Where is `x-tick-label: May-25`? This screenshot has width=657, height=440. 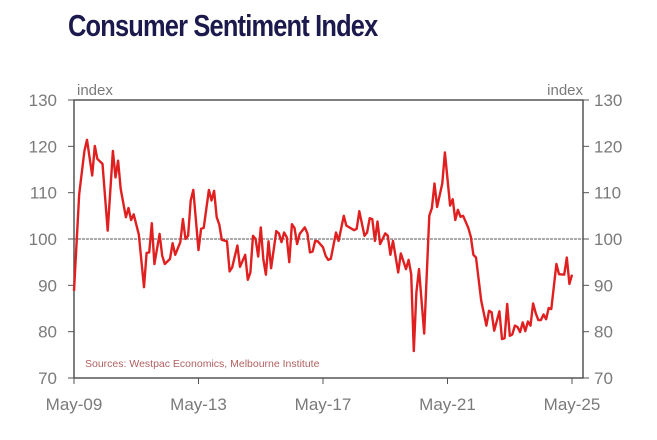 x-tick-label: May-25 is located at coordinates (572, 404).